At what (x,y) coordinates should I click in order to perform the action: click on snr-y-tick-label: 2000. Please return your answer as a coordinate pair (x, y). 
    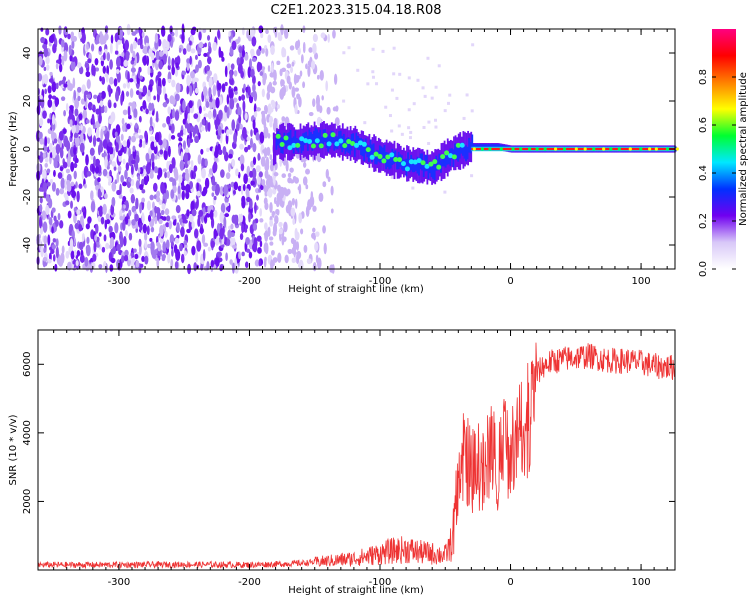
    Looking at the image, I should click on (27, 501).